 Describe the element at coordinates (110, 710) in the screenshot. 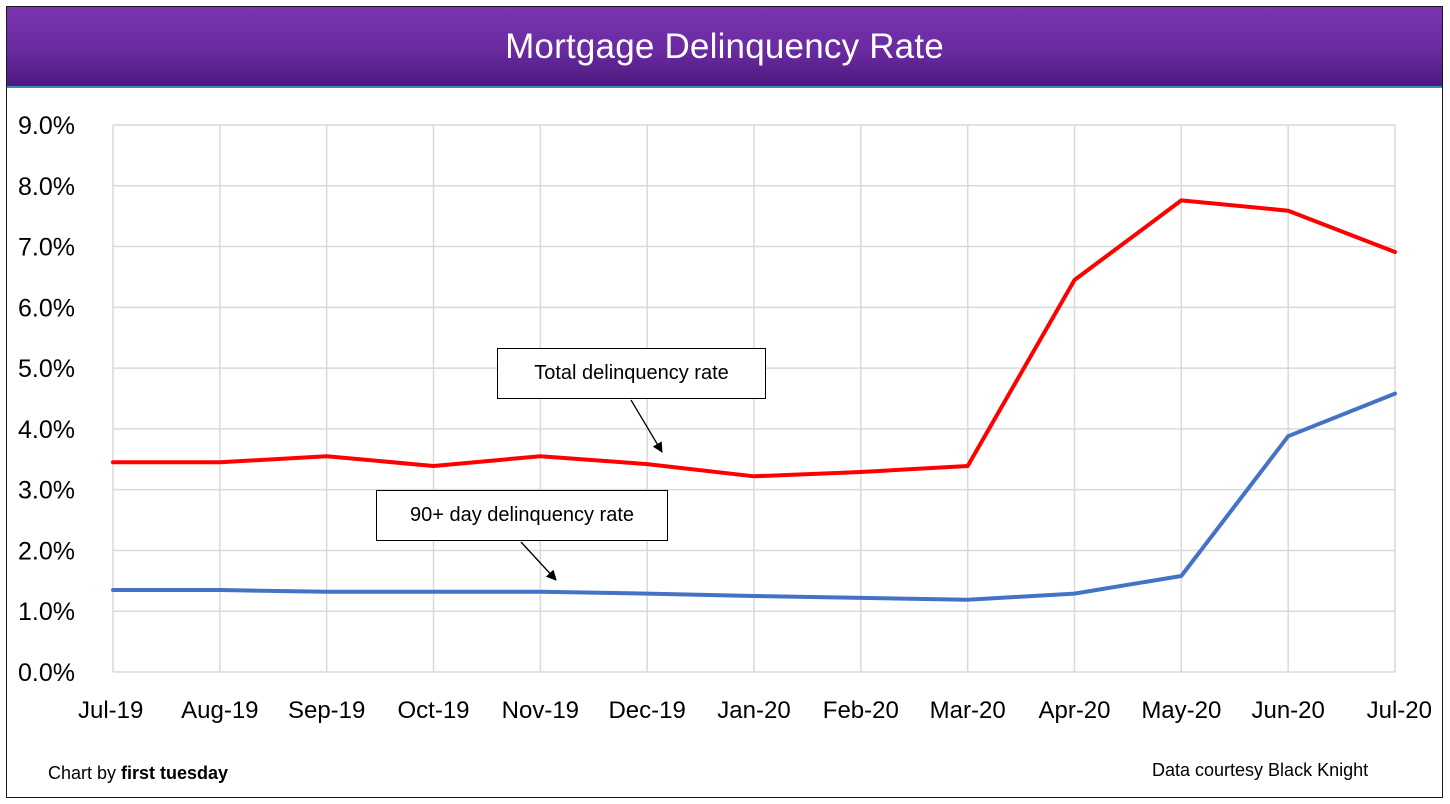

I see `x-tick-label: Jul-19` at that location.